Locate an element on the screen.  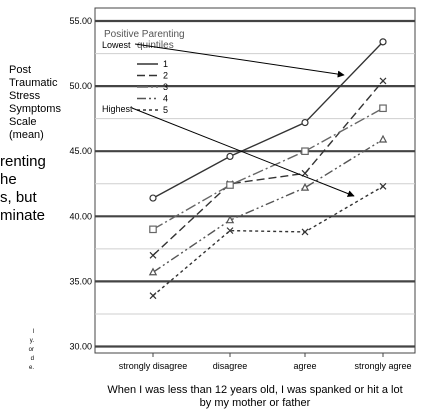
legend-entry-label: 3 is located at coordinates (165, 87).